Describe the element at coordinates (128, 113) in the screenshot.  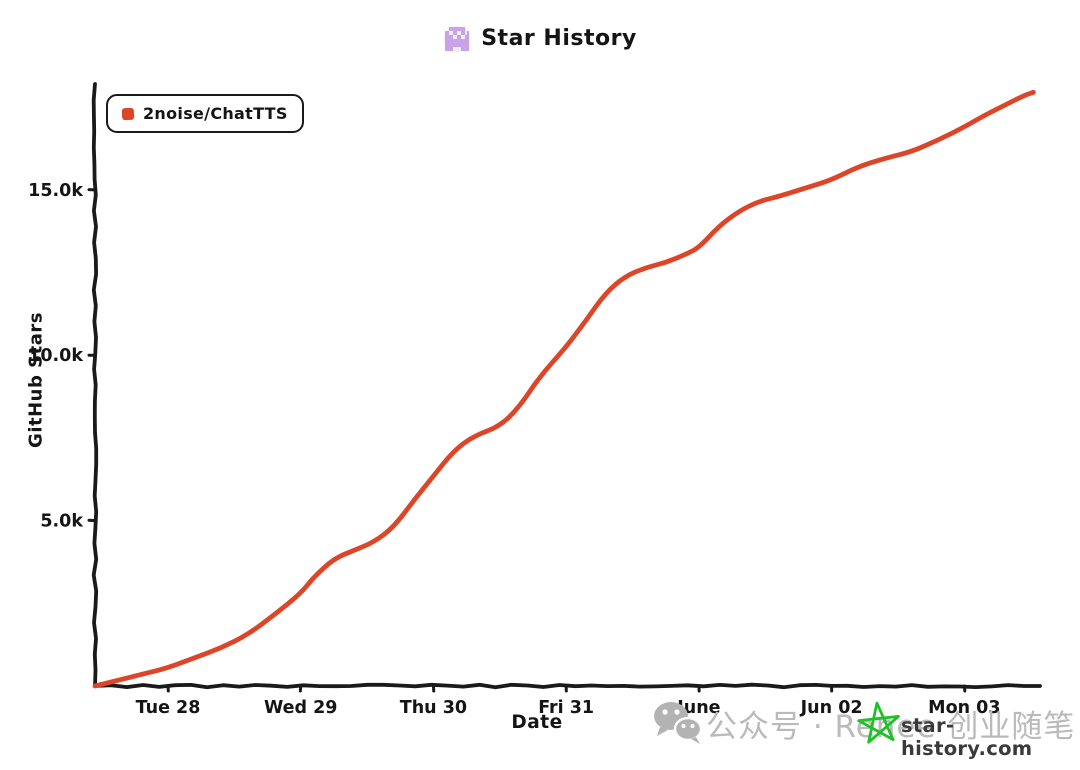
I see `legend-marker` at that location.